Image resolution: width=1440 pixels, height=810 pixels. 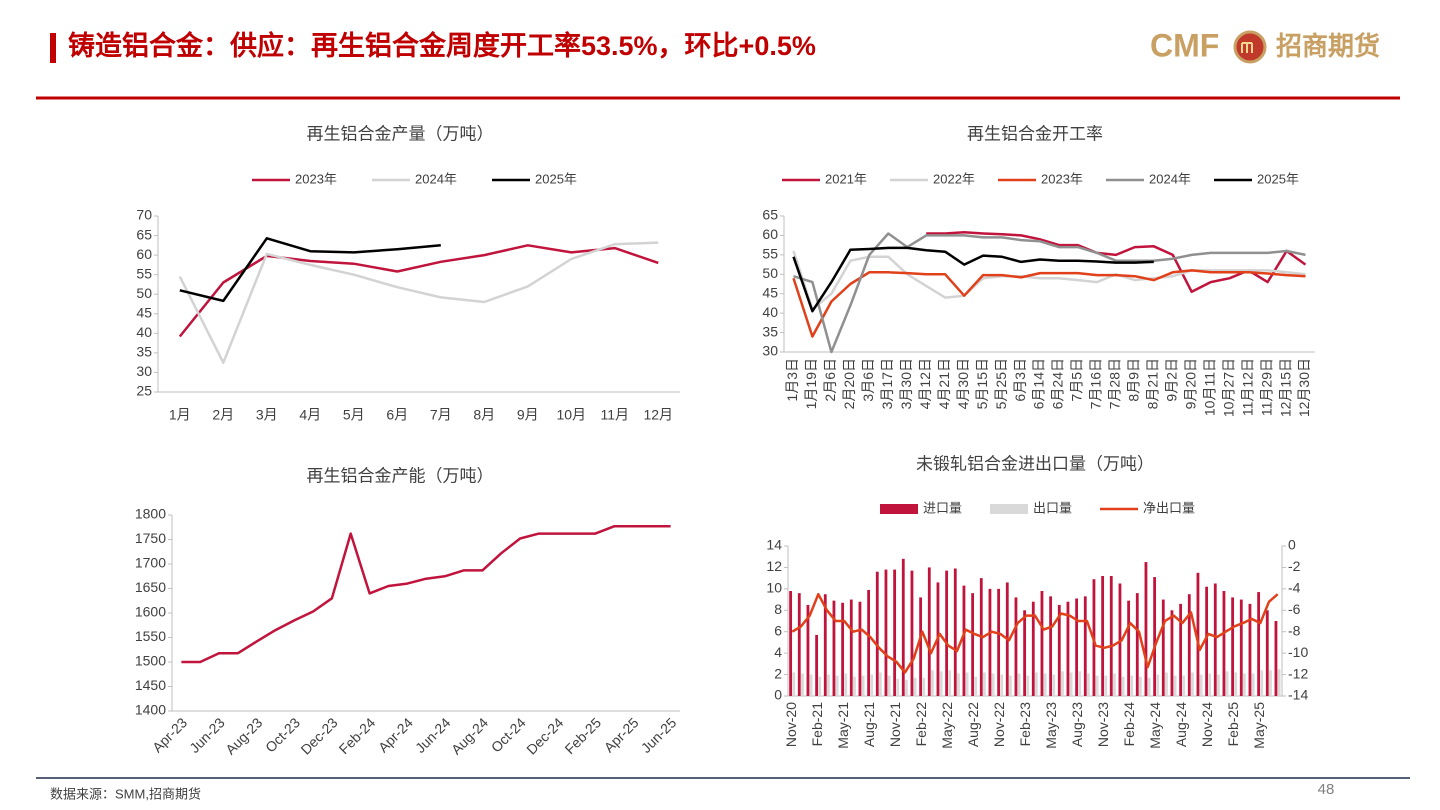 What do you see at coordinates (925, 383) in the screenshot?
I see `x-tick-label: 4月12日` at bounding box center [925, 383].